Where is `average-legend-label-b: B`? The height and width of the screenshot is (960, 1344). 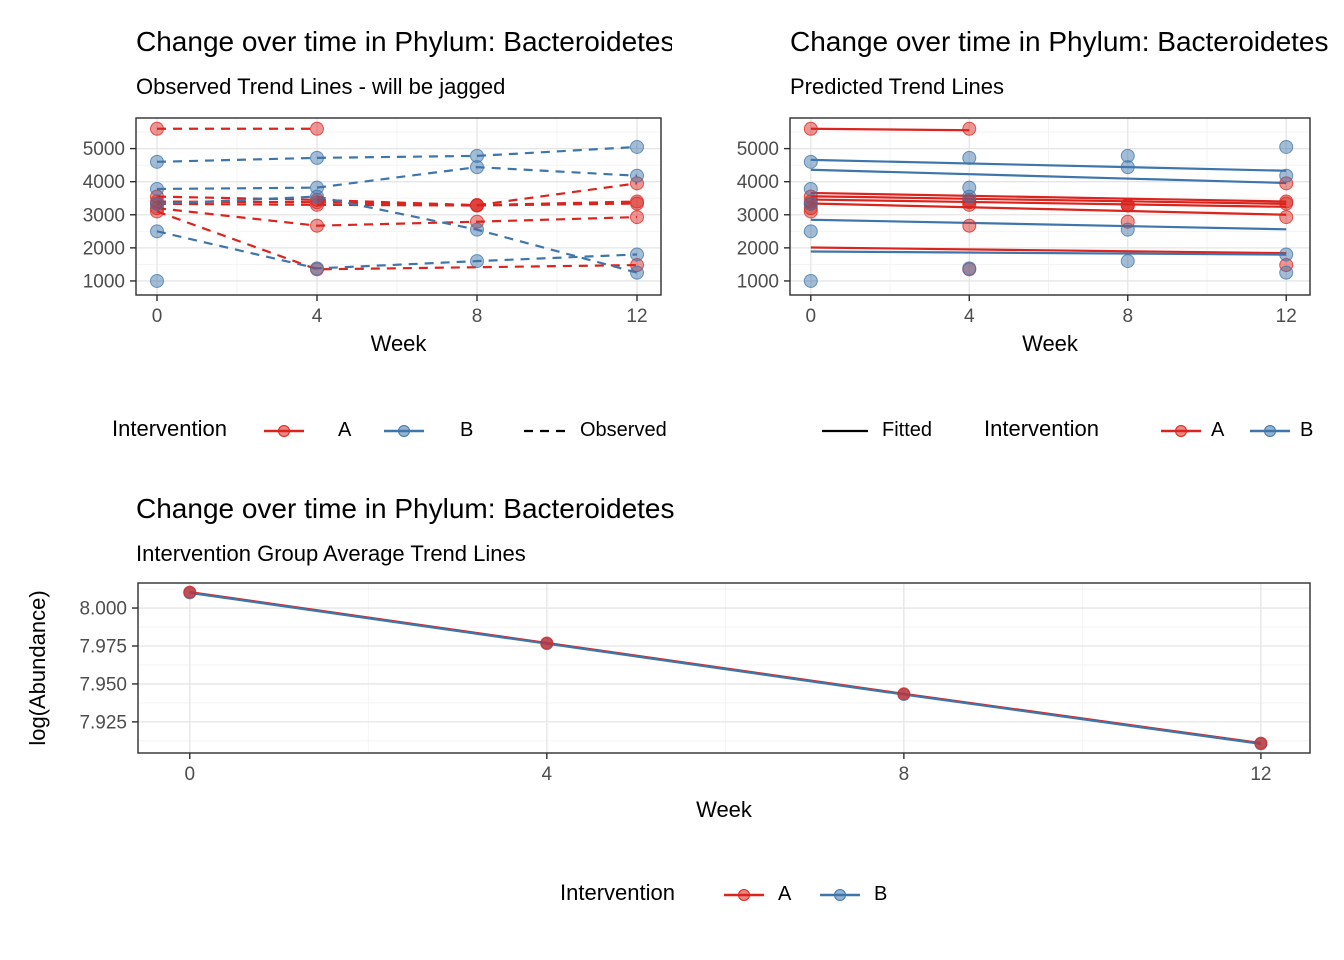
average-legend-label-b: B is located at coordinates (881, 894).